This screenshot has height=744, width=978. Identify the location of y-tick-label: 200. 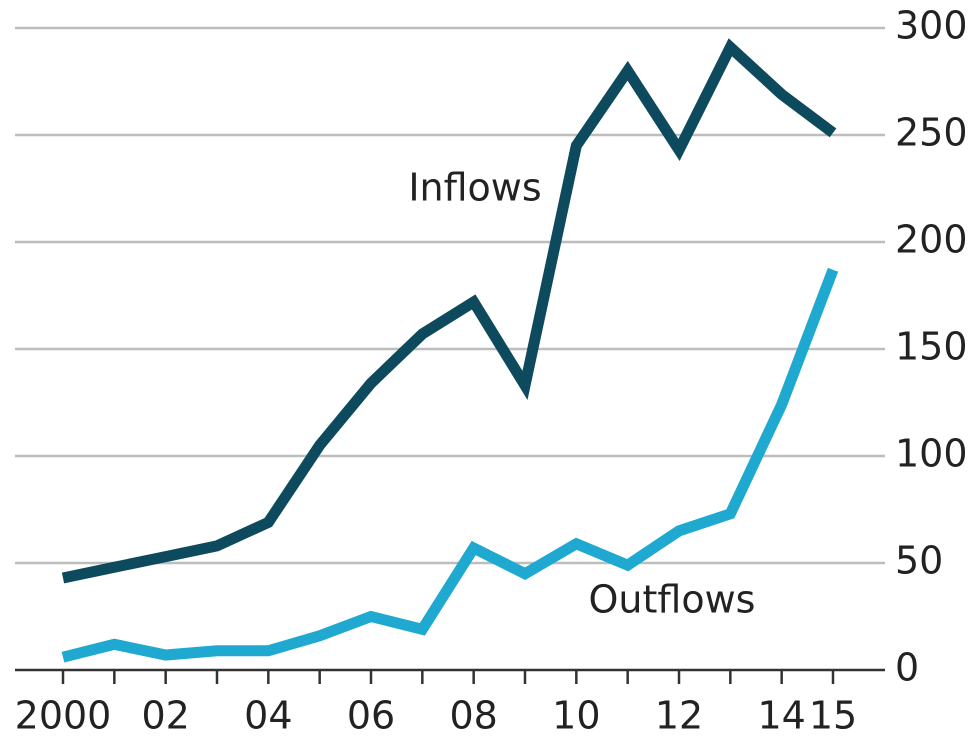
(931, 240).